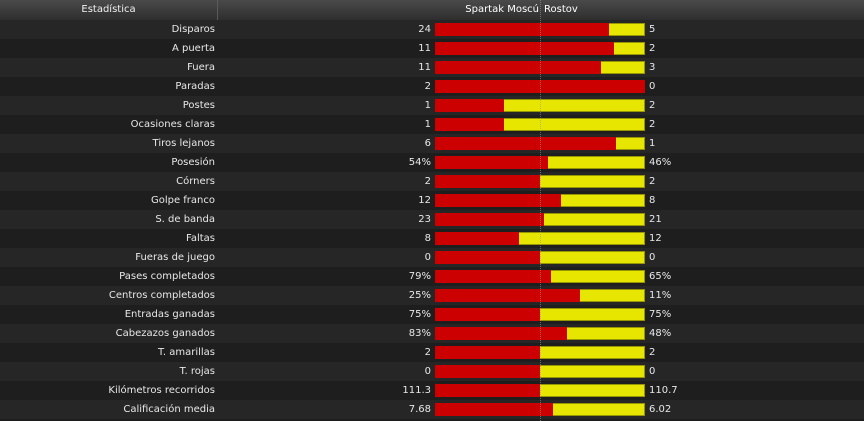 The height and width of the screenshot is (421, 864). I want to click on away-value: 11%, so click(660, 295).